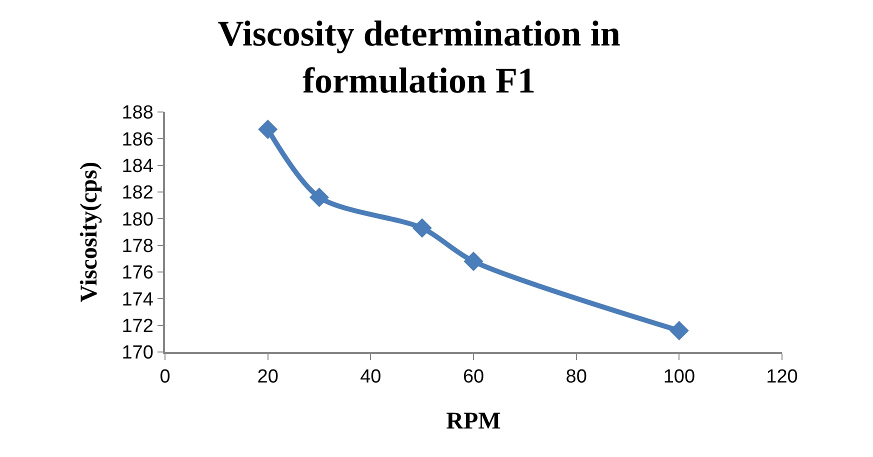  What do you see at coordinates (138, 113) in the screenshot?
I see `y-tick-label: 188` at bounding box center [138, 113].